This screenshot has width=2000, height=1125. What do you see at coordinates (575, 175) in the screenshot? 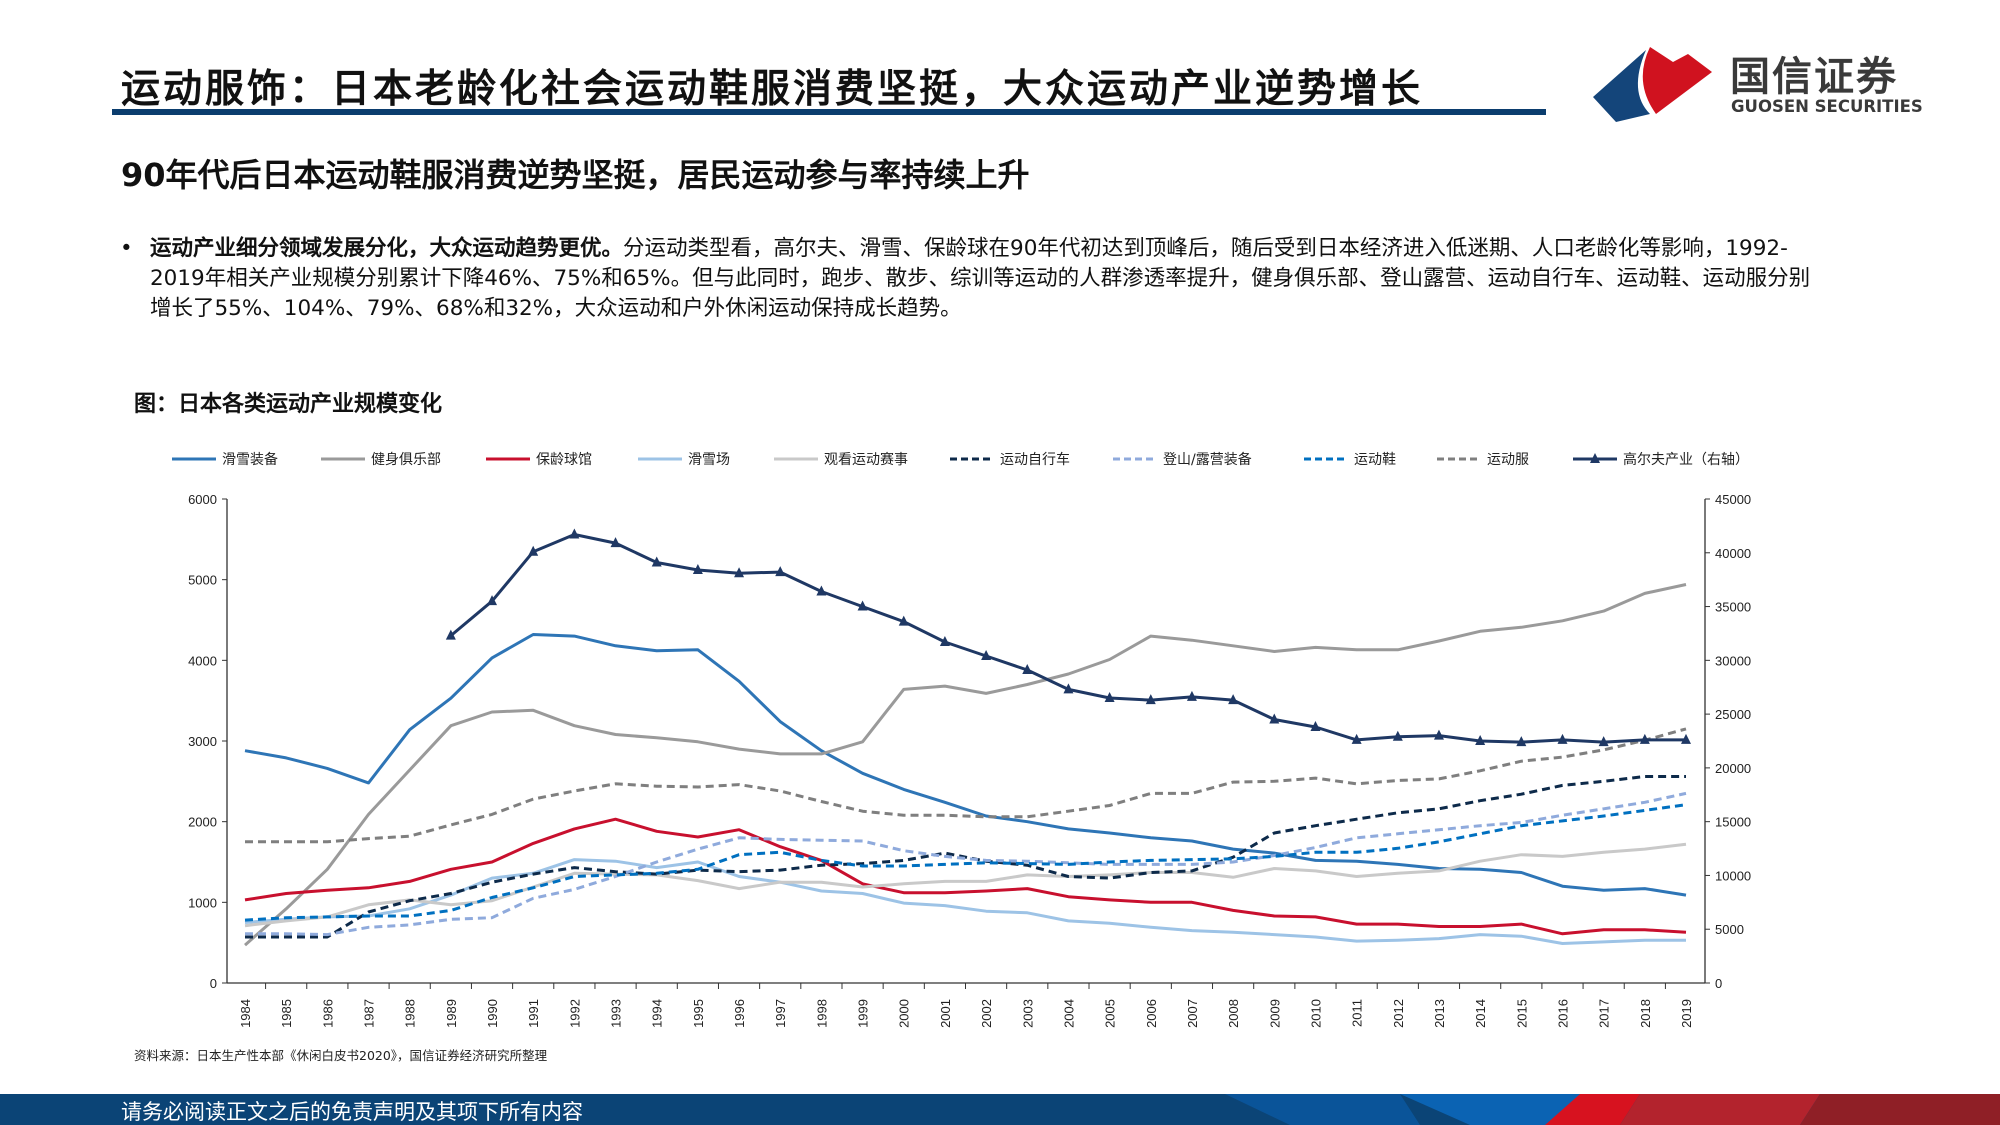
I see `section-subtitle: 90年代后日本运动鞋服消费逆势坚挺，居民运动参与率持续上升` at bounding box center [575, 175].